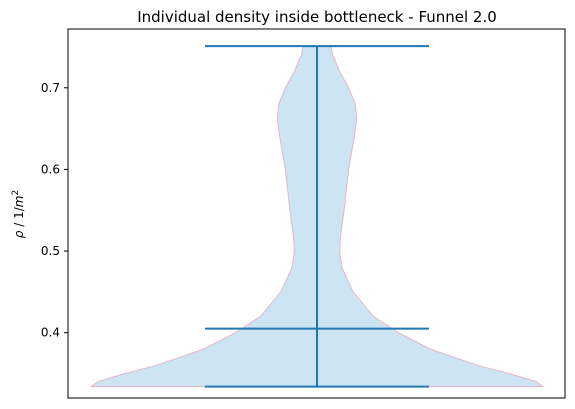  What do you see at coordinates (19, 202) in the screenshot?
I see `y-axis-label-var: m` at bounding box center [19, 202].